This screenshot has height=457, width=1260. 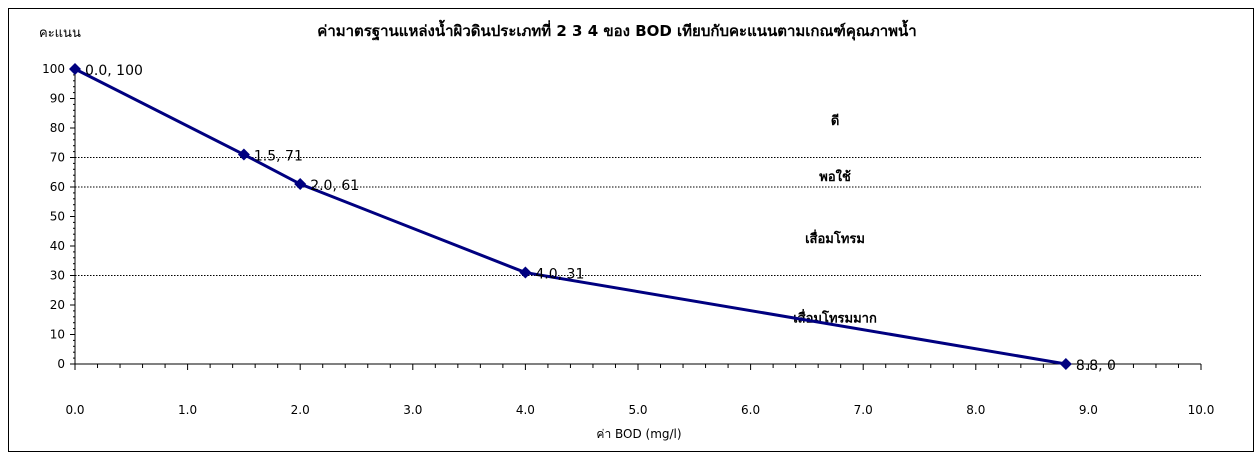 I want to click on y-tick-label: 40, so click(x=57, y=246).